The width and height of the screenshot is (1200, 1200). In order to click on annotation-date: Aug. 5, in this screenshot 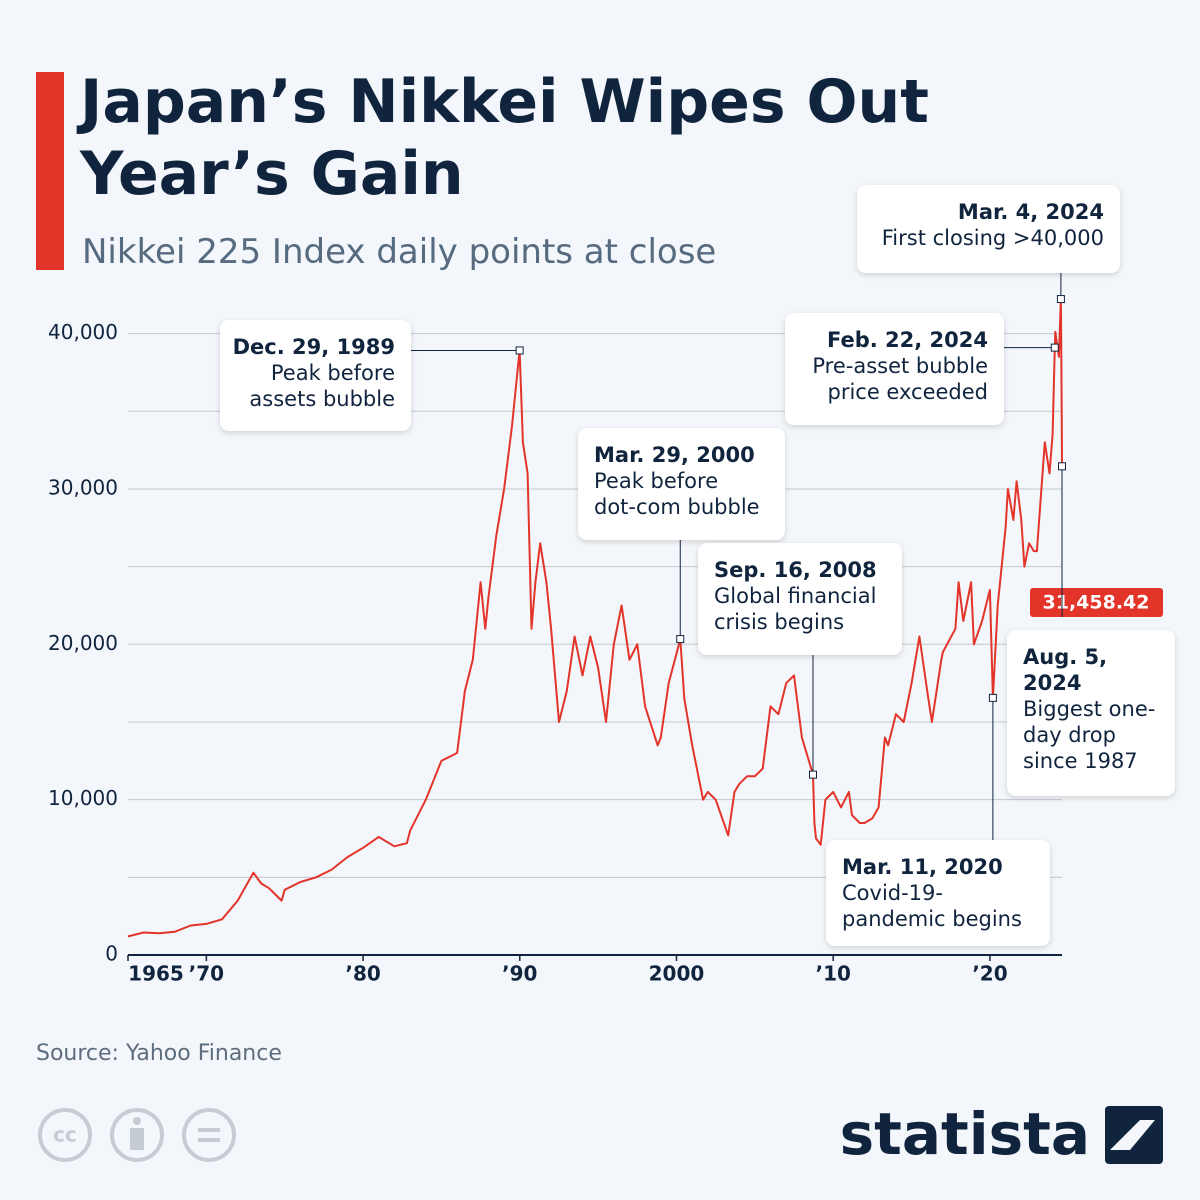, I will do `click(1065, 657)`.